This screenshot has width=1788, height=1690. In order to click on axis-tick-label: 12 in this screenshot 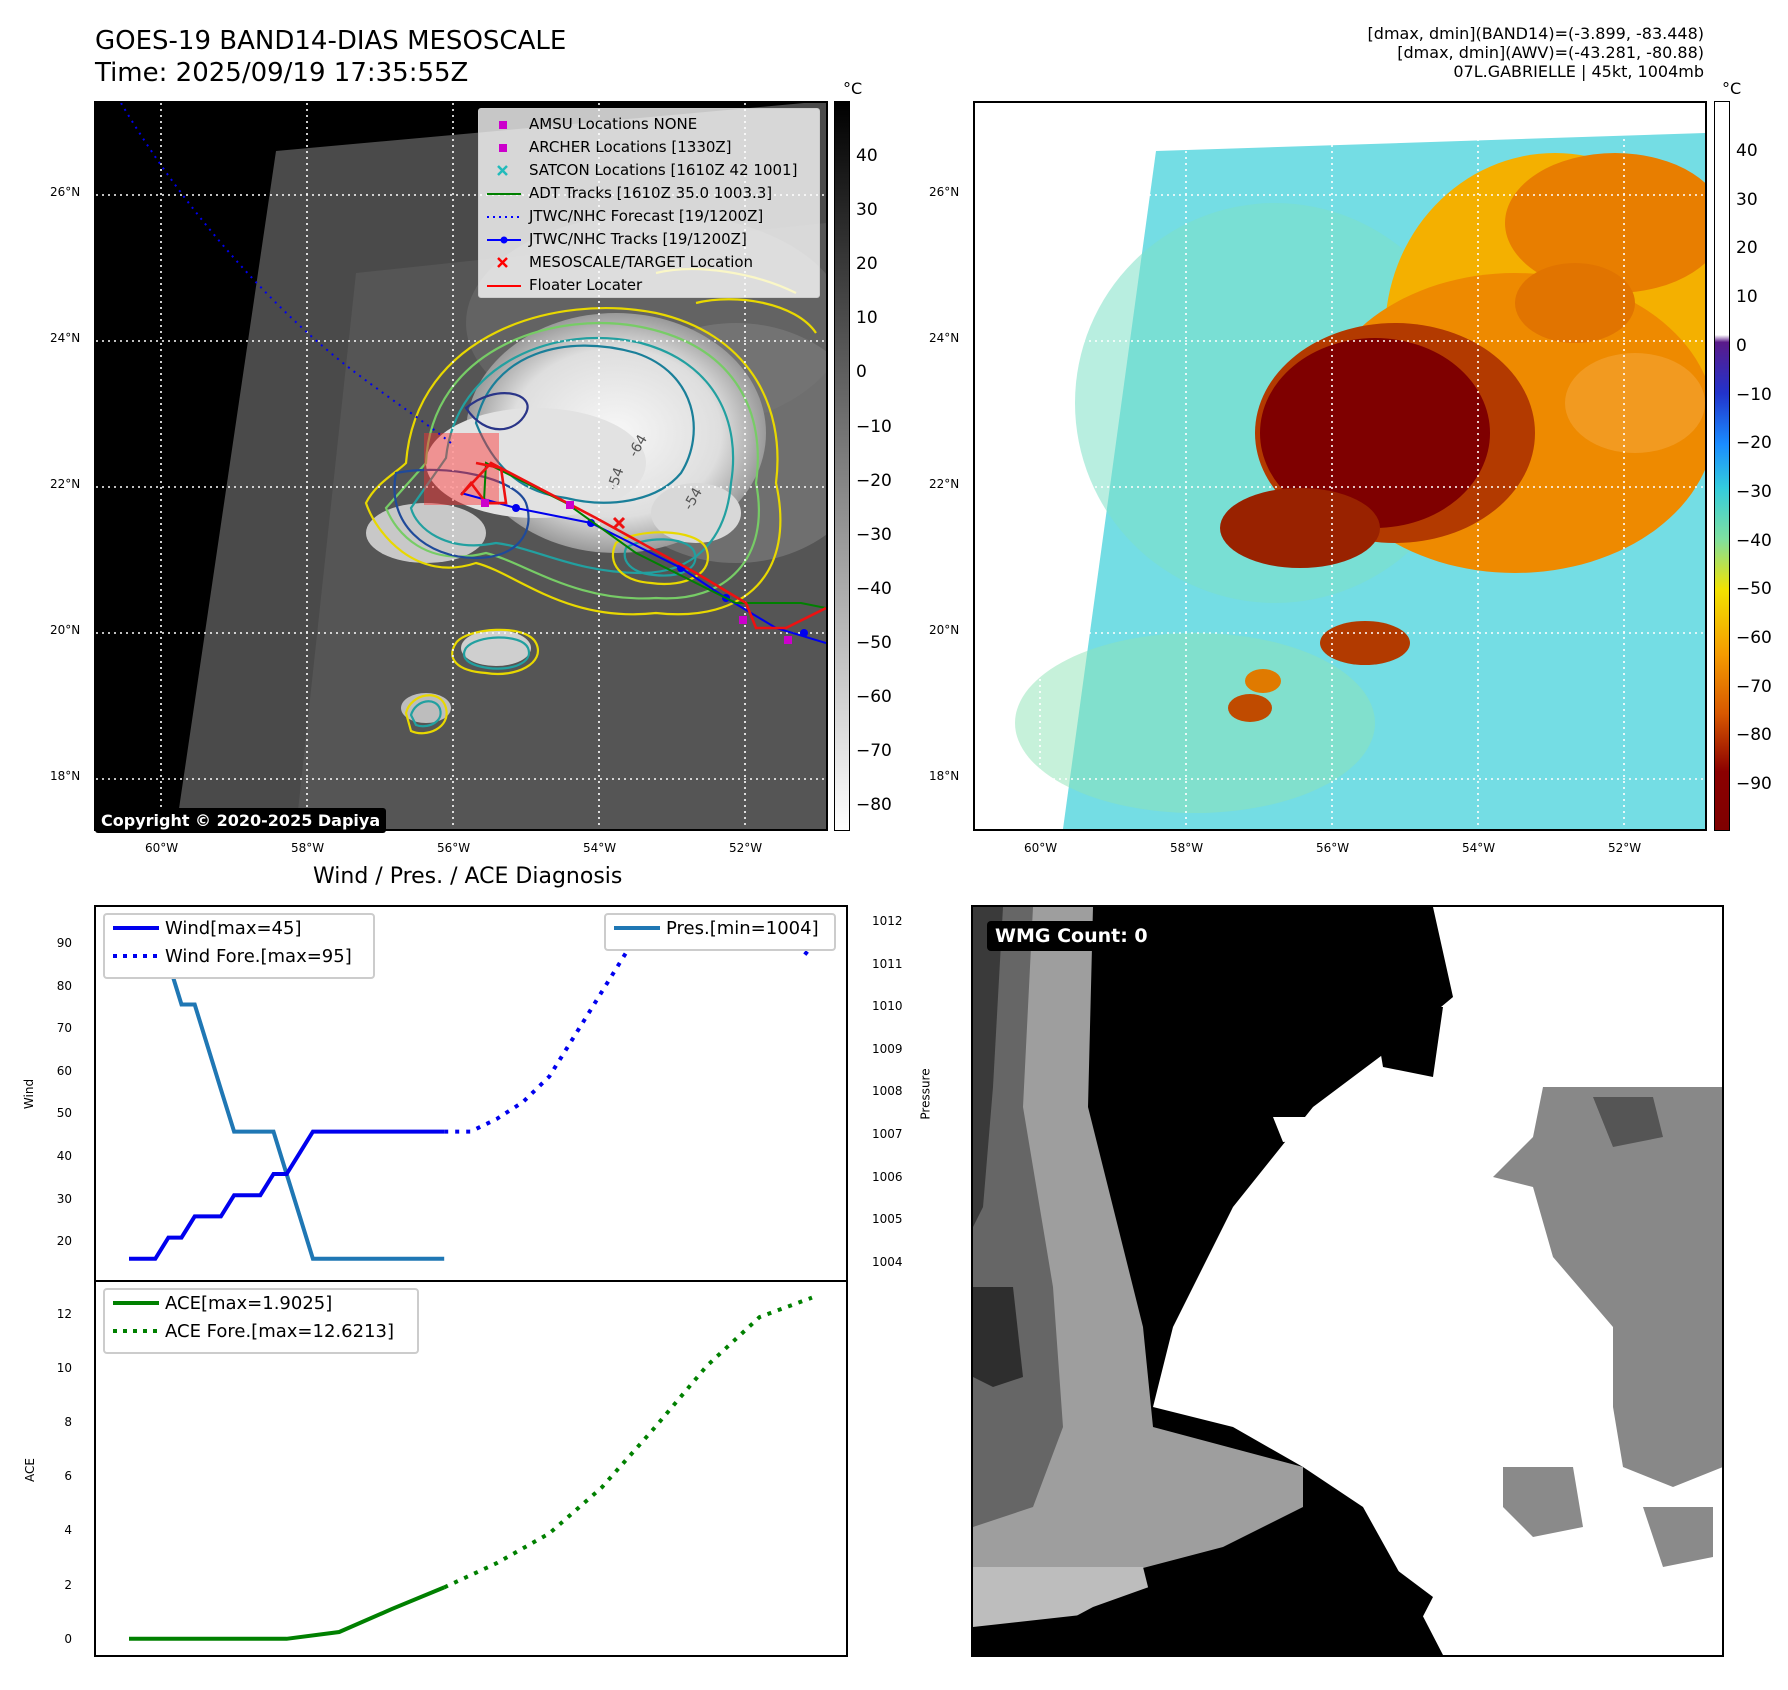, I will do `click(64, 1314)`.